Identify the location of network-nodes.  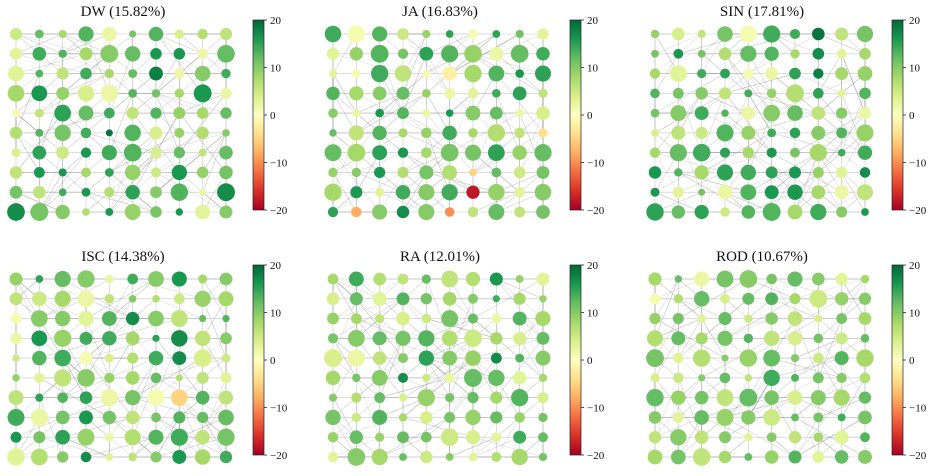
(121, 123).